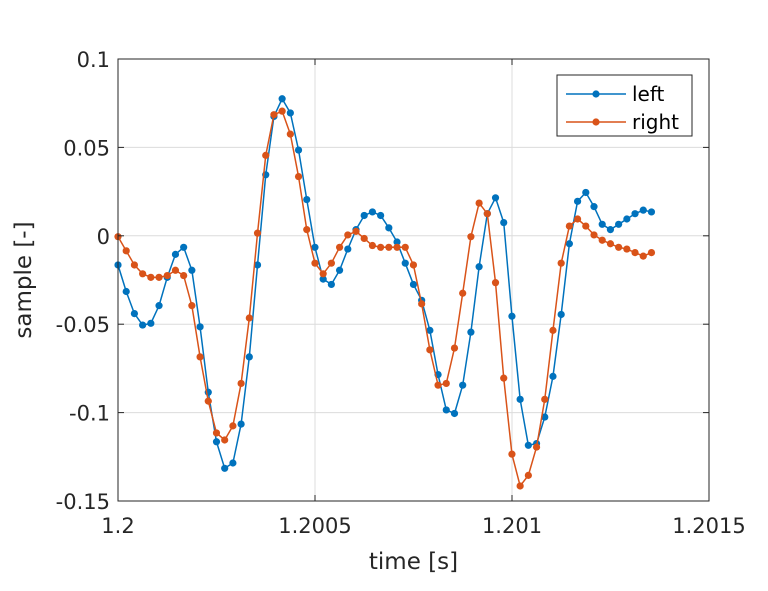 The width and height of the screenshot is (768, 591). I want to click on y-tick-label: -0.1, so click(89, 414).